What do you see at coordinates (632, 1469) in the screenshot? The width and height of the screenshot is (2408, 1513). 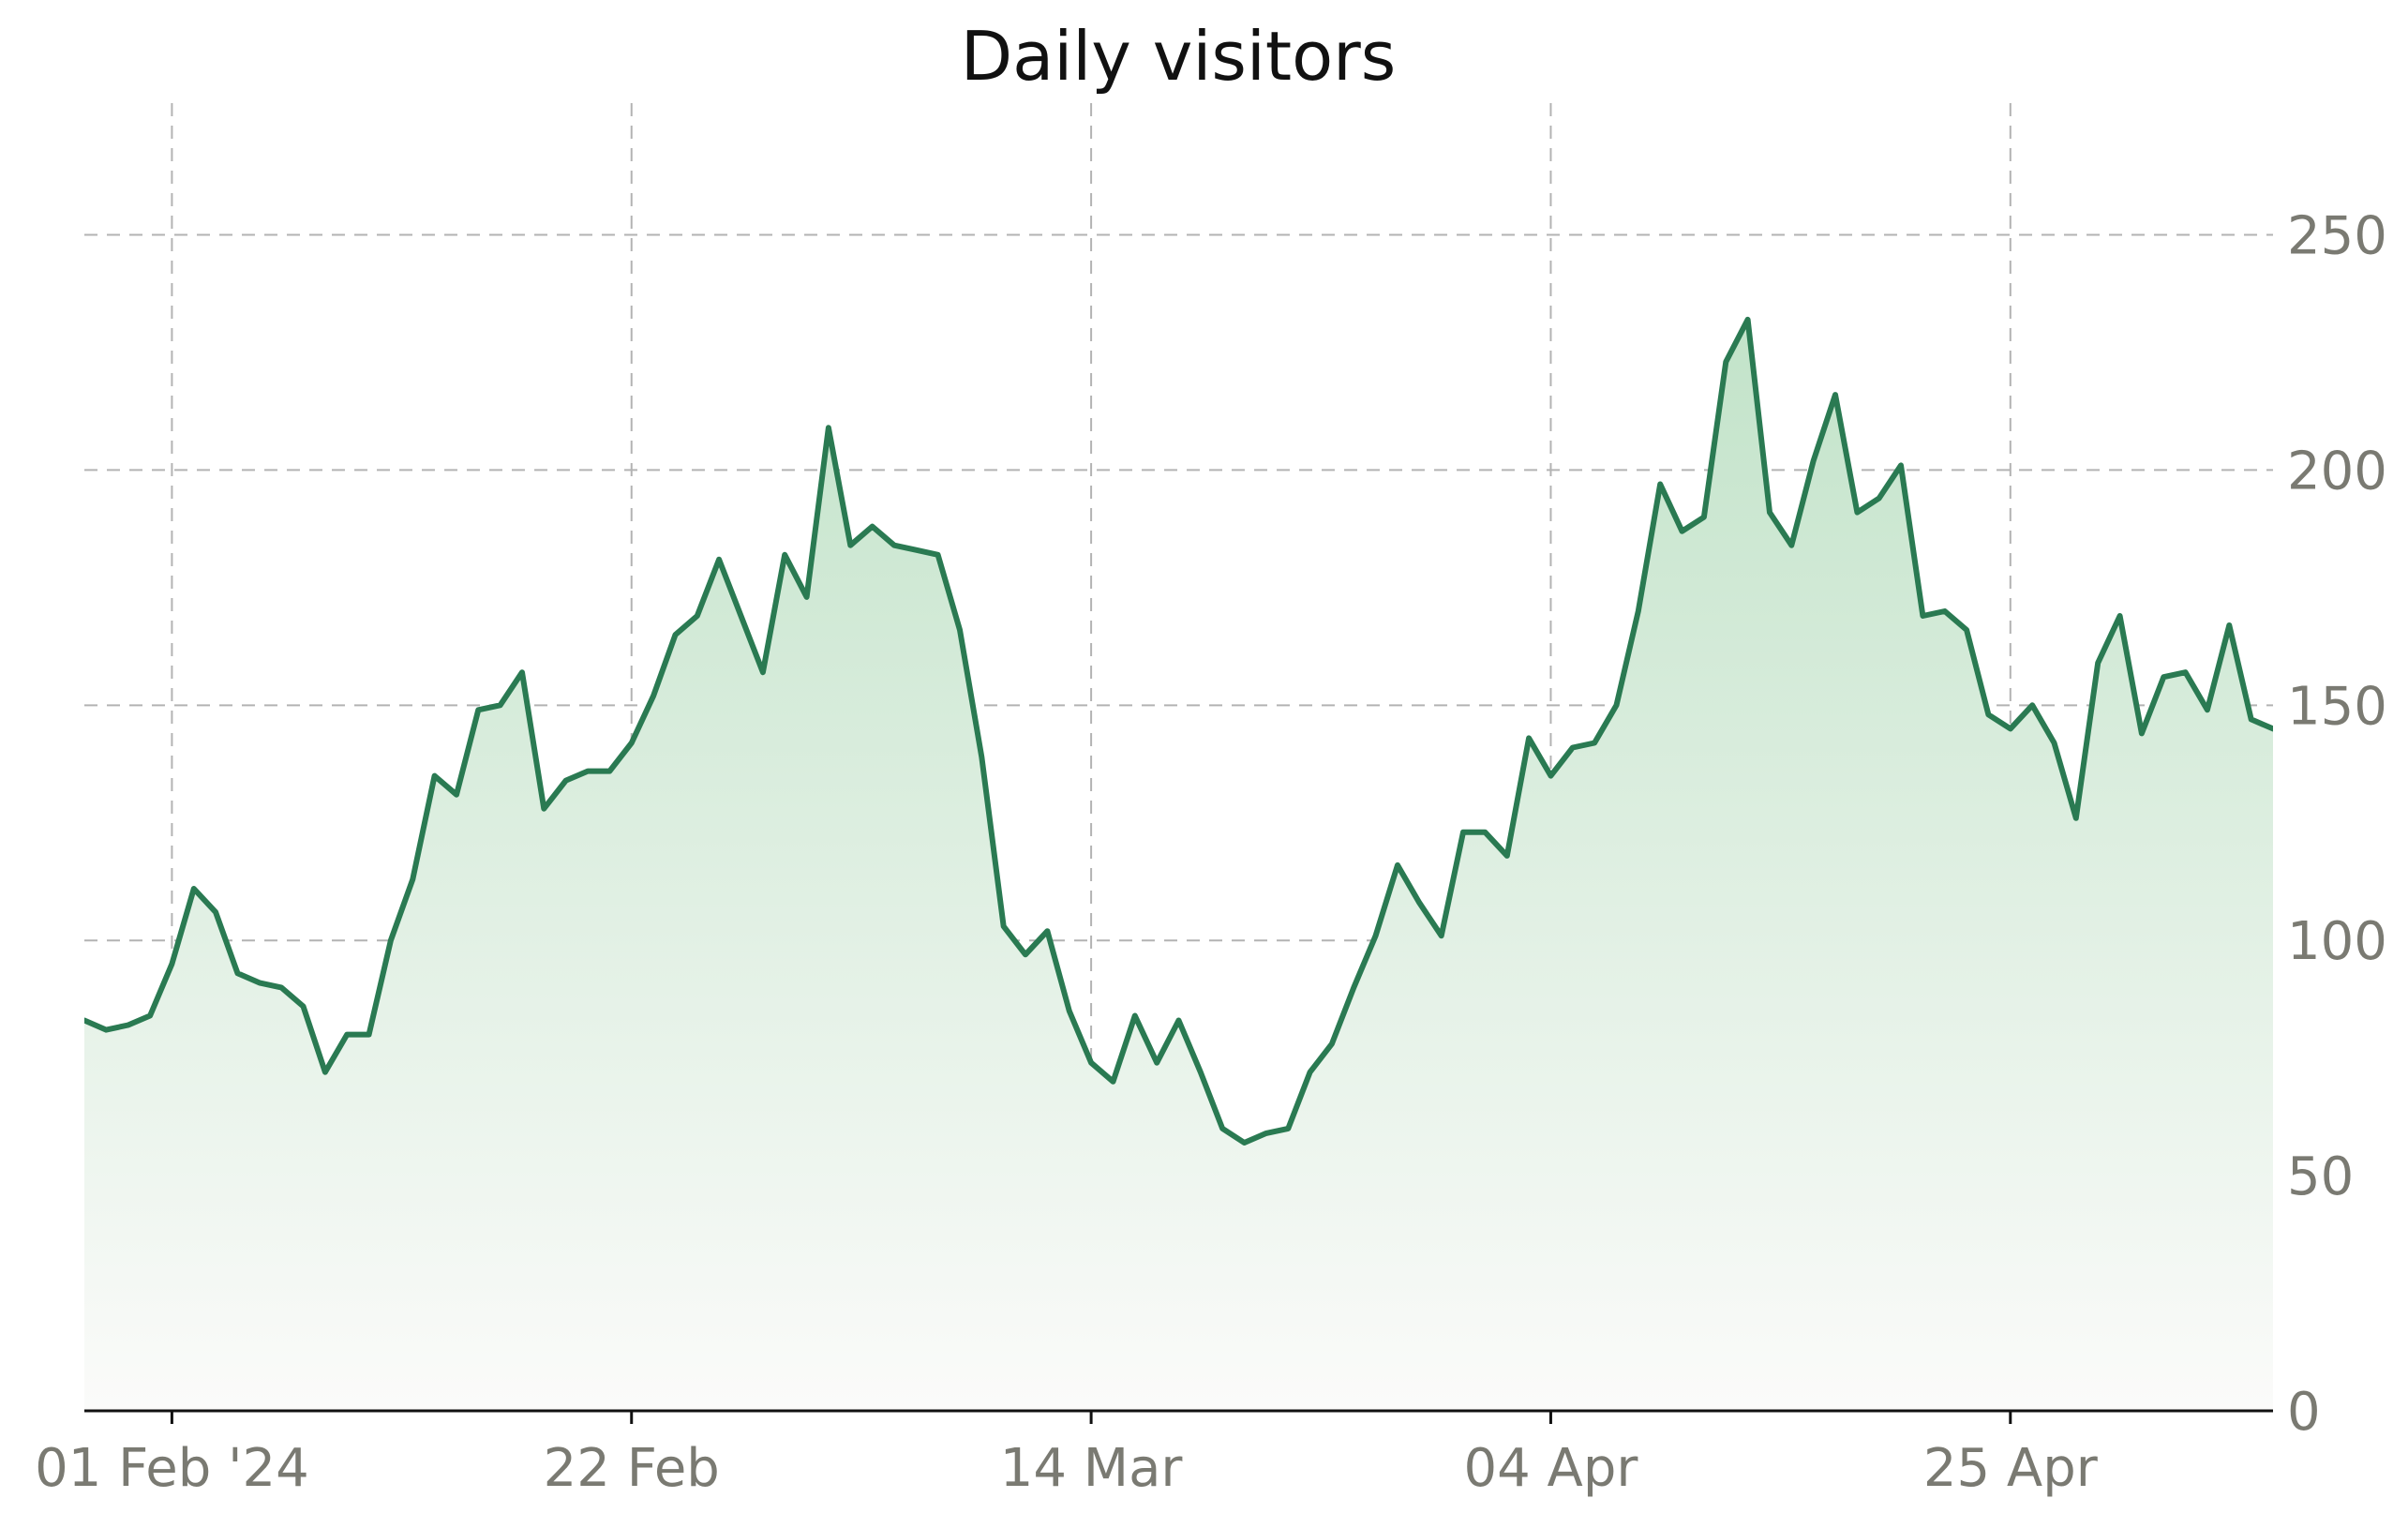 I see `x-tick-label: 22 Feb` at bounding box center [632, 1469].